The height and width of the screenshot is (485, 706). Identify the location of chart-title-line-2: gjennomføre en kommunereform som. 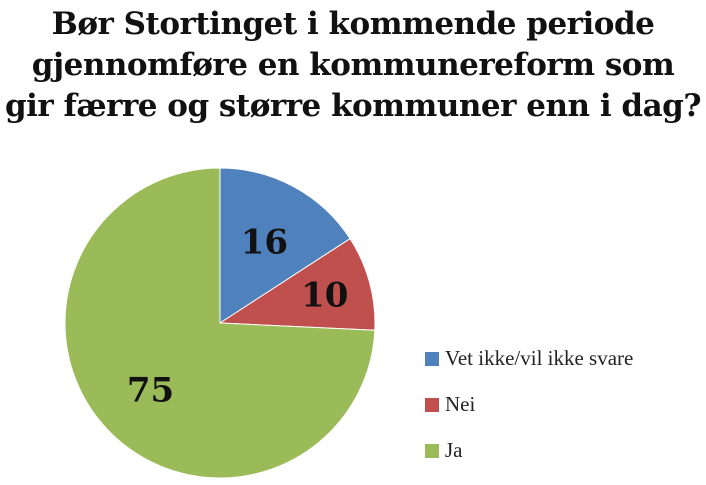
(353, 65).